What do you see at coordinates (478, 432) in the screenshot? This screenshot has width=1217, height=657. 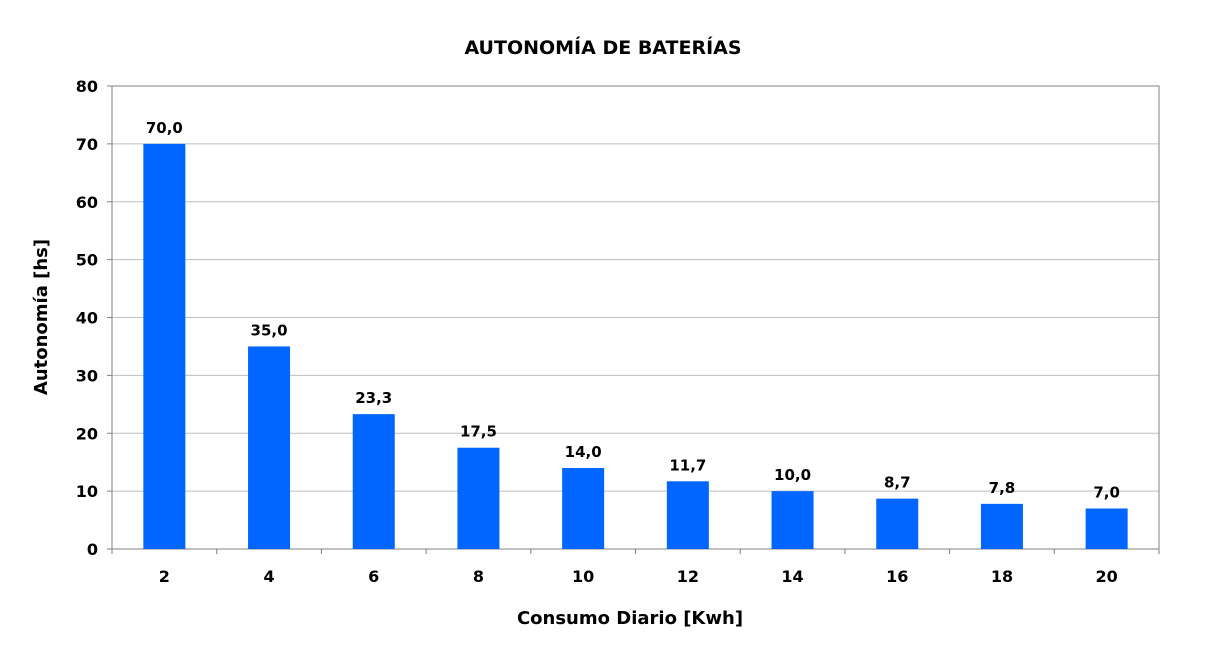 I see `data-label: 17,5` at bounding box center [478, 432].